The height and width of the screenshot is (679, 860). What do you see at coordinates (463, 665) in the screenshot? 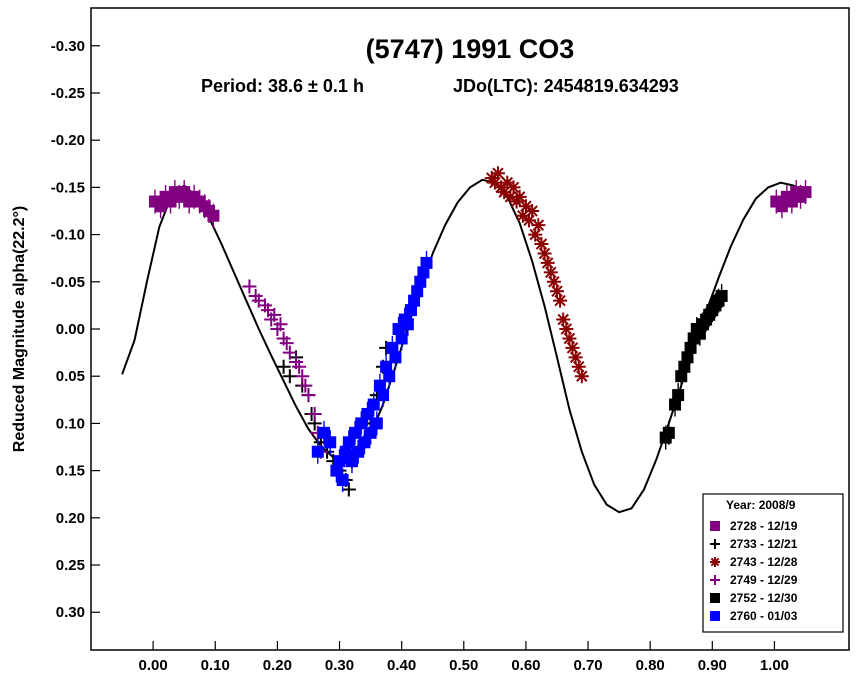
I see `x-tick-label: 0.50` at bounding box center [463, 665].